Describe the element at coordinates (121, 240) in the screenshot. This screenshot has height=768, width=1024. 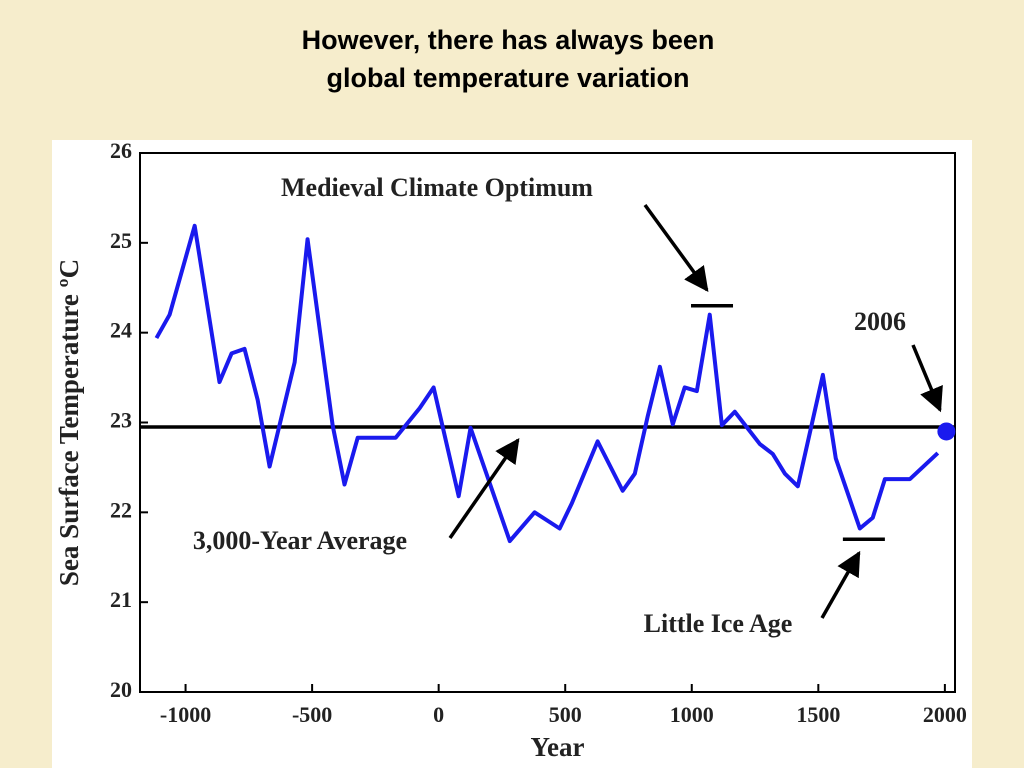
I see `y-tick-label: 25` at that location.